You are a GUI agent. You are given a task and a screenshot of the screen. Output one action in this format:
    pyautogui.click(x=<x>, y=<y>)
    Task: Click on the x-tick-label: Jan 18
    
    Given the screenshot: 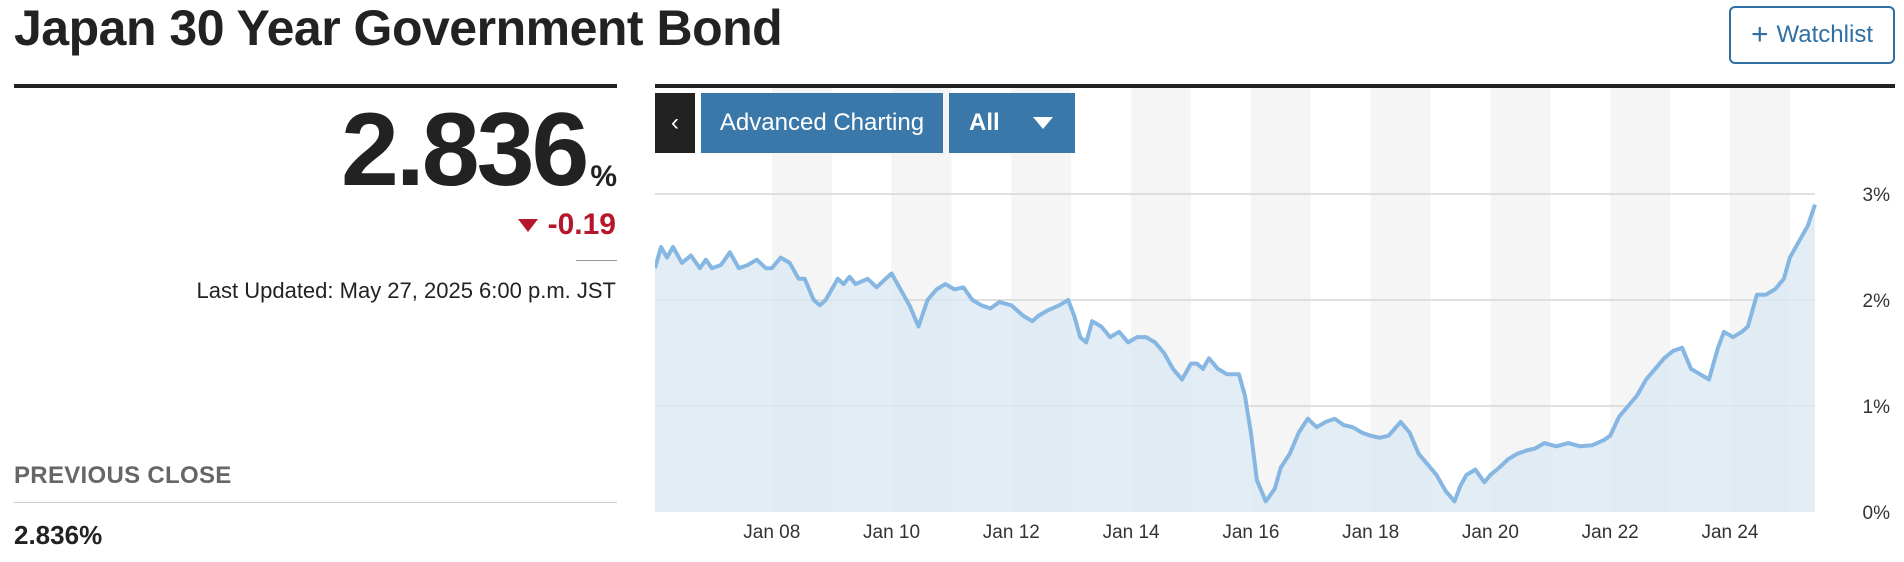 What is the action you would take?
    pyautogui.click(x=1370, y=532)
    